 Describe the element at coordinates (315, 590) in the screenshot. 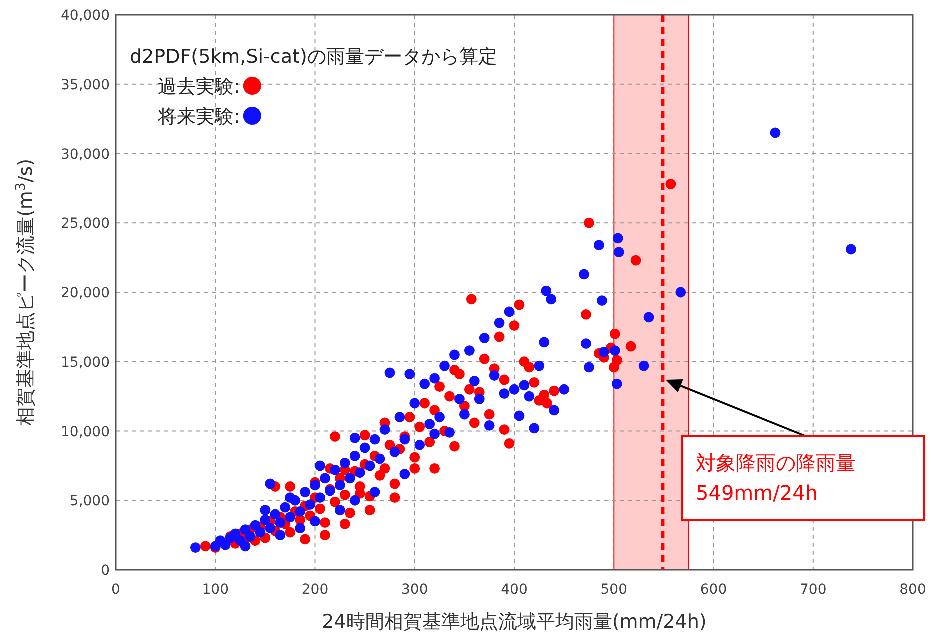

I see `x-tick-label: 200` at that location.